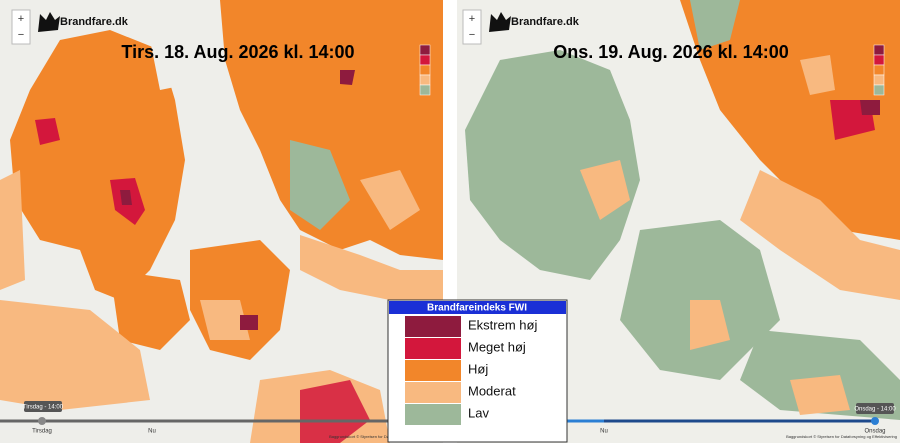 This screenshot has width=900, height=443. I want to click on legend-label: Høj, so click(478, 368).